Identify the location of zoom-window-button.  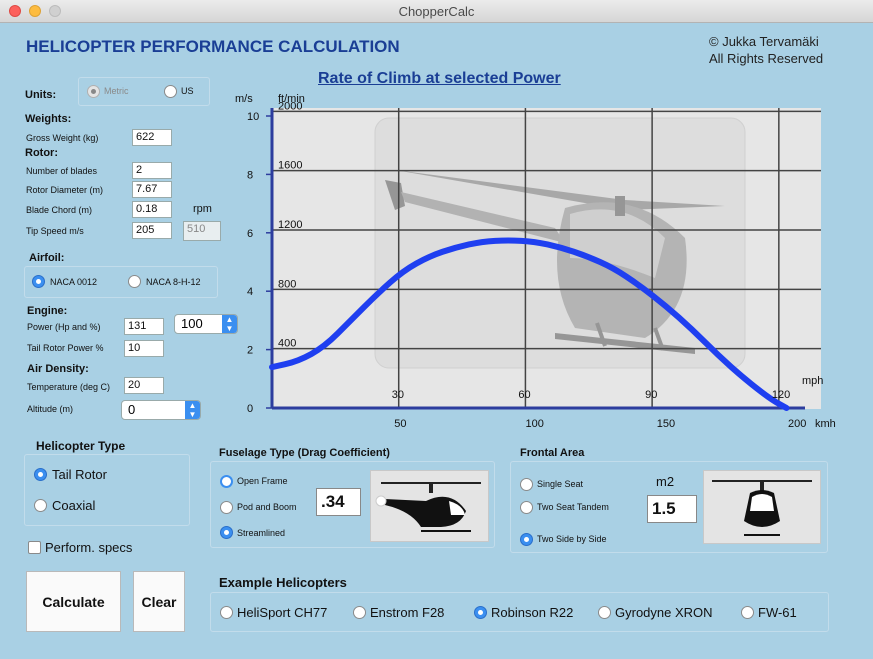
(55, 11).